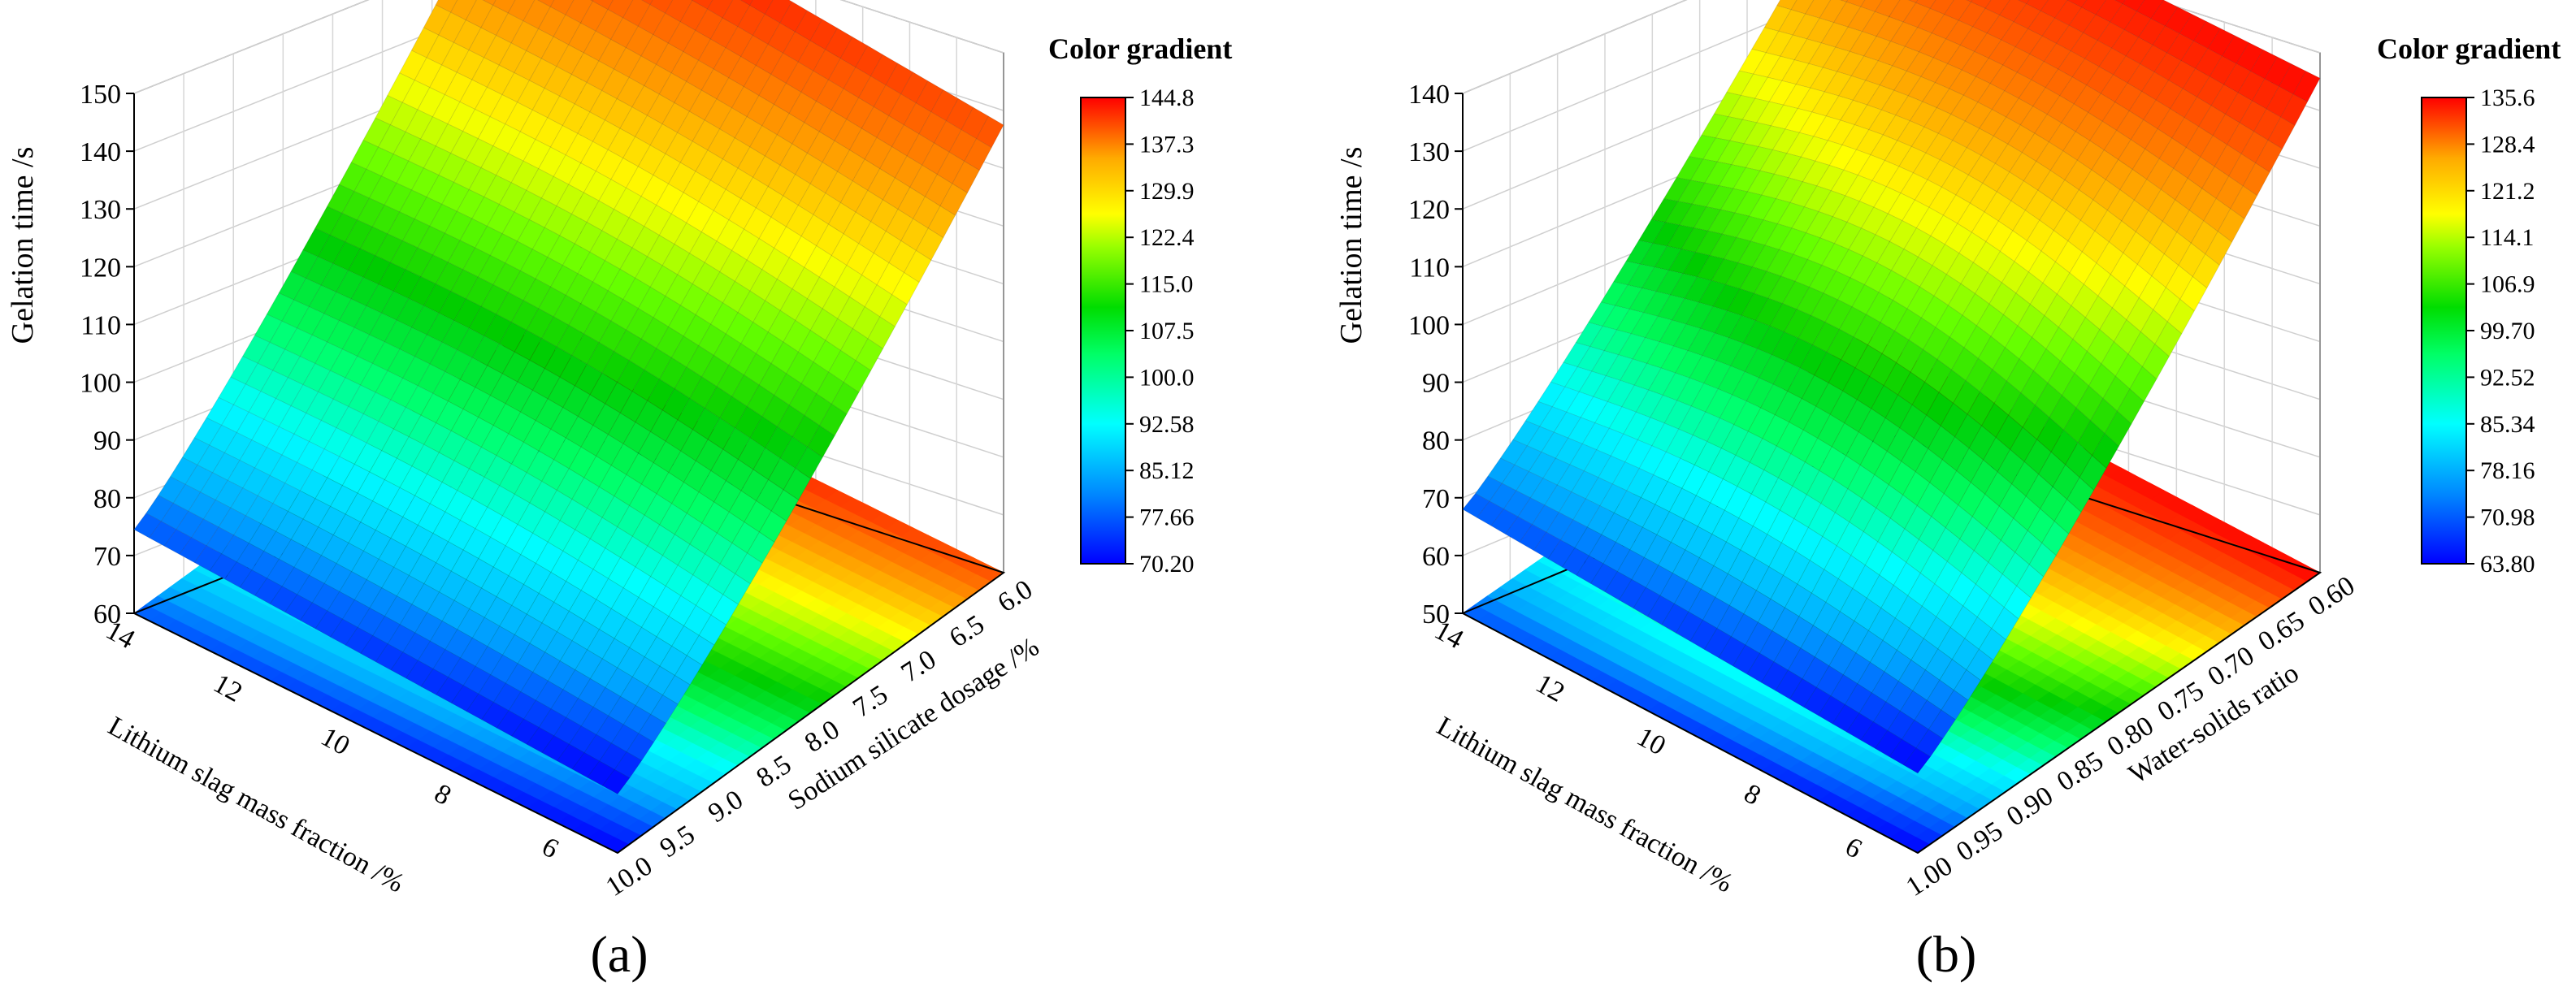 This screenshot has width=2576, height=1004. I want to click on z-tick-labels: 60 70 80 90 100 110 120 130 140 150, so click(107, 355).